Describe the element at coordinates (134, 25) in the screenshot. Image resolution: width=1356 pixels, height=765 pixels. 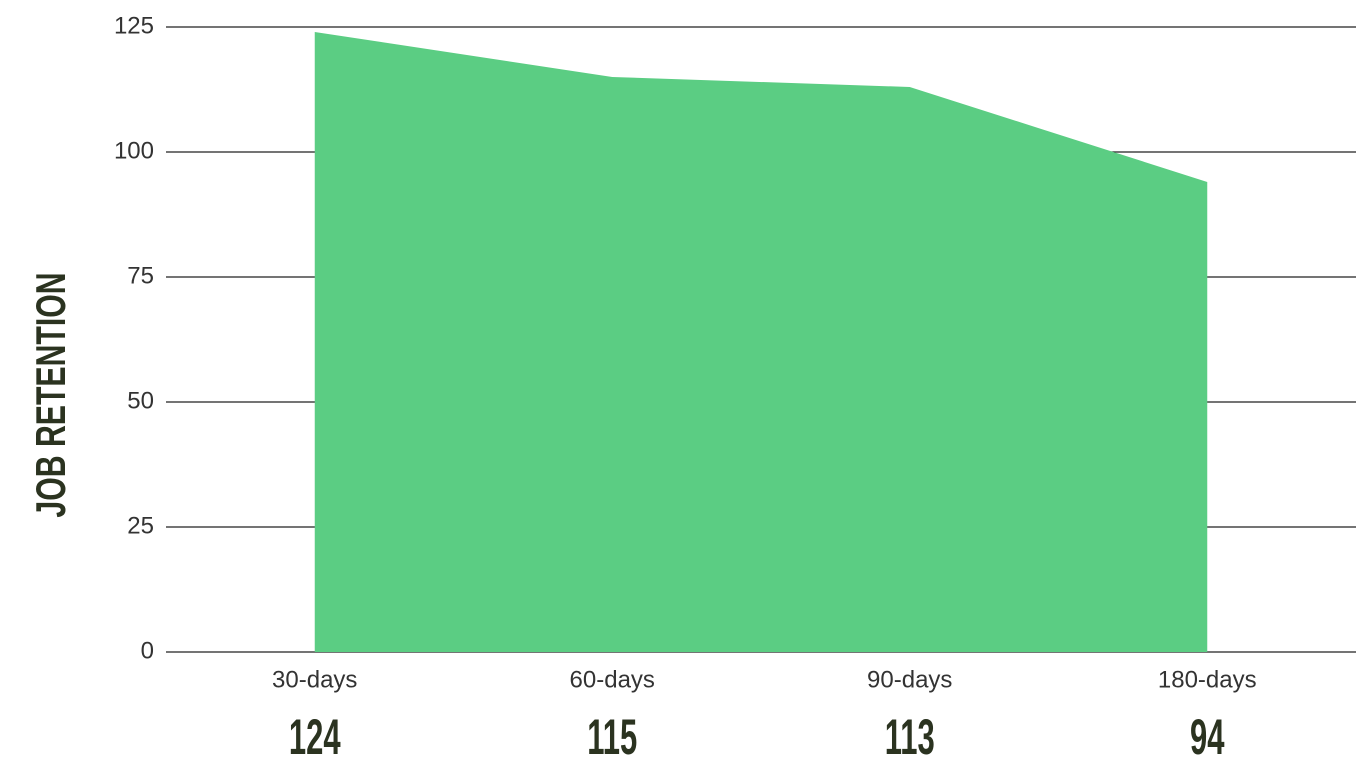
I see `y-tick-label: 125` at that location.